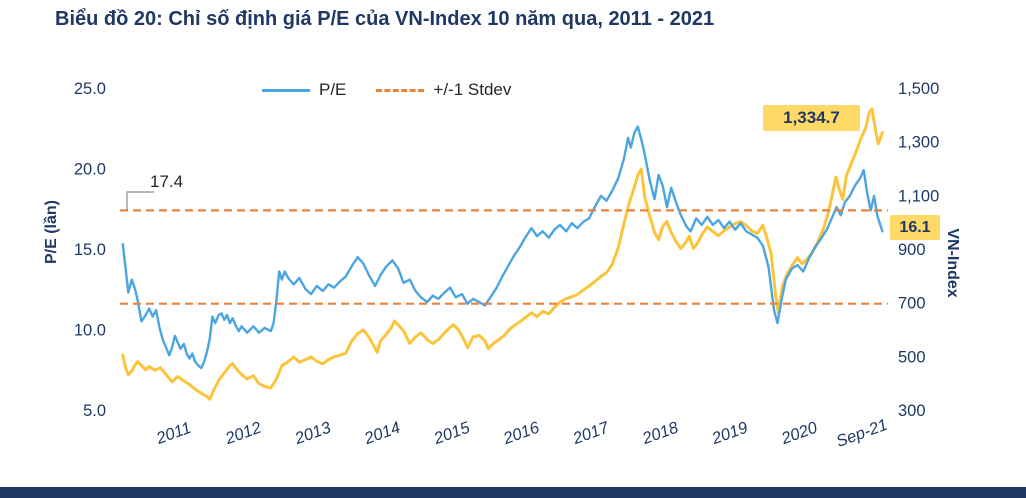  Describe the element at coordinates (90, 331) in the screenshot. I see `left-axis-tick-label: 10.0` at that location.